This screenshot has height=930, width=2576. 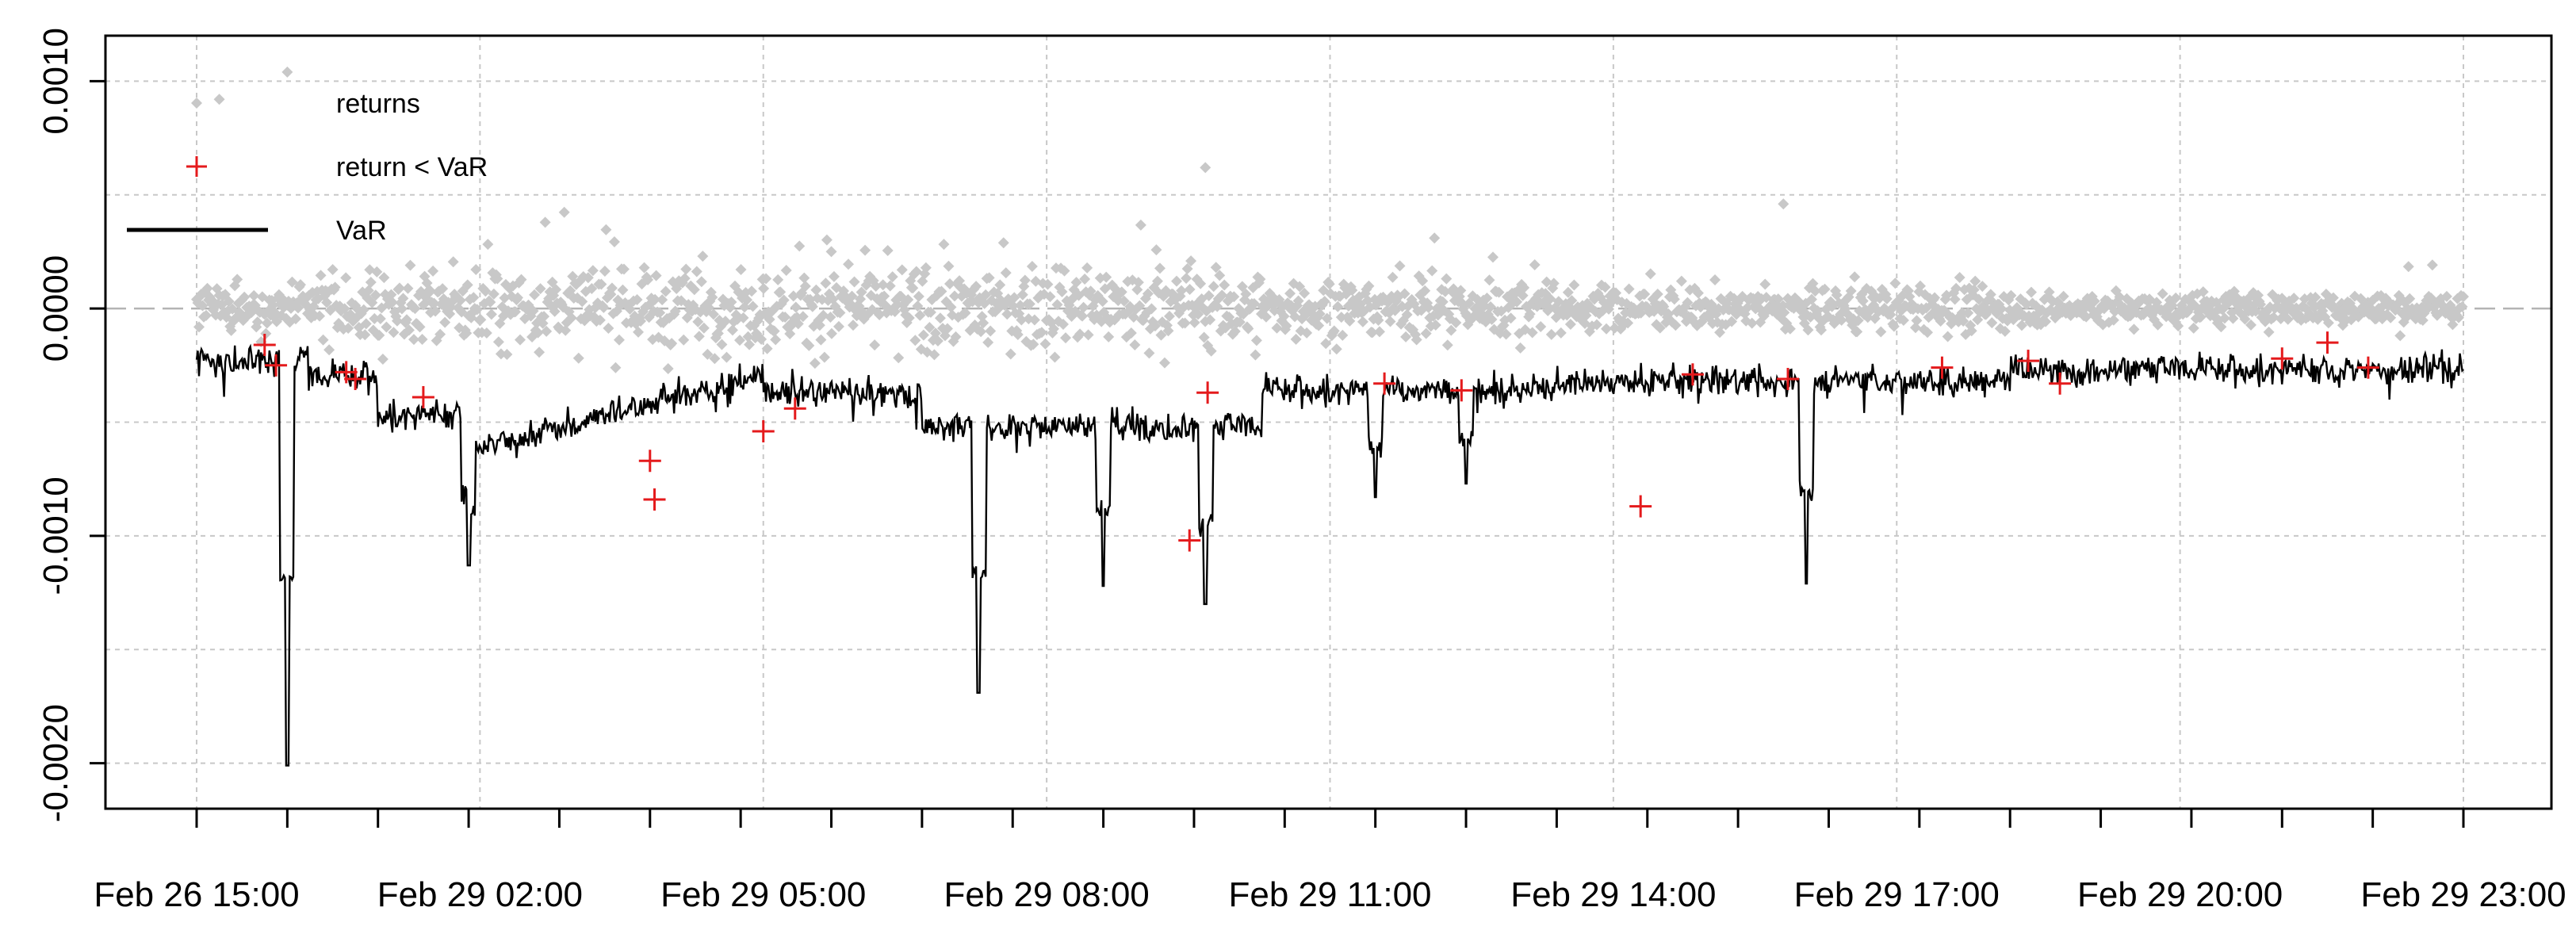 I want to click on legend-label: VaR, so click(x=361, y=231).